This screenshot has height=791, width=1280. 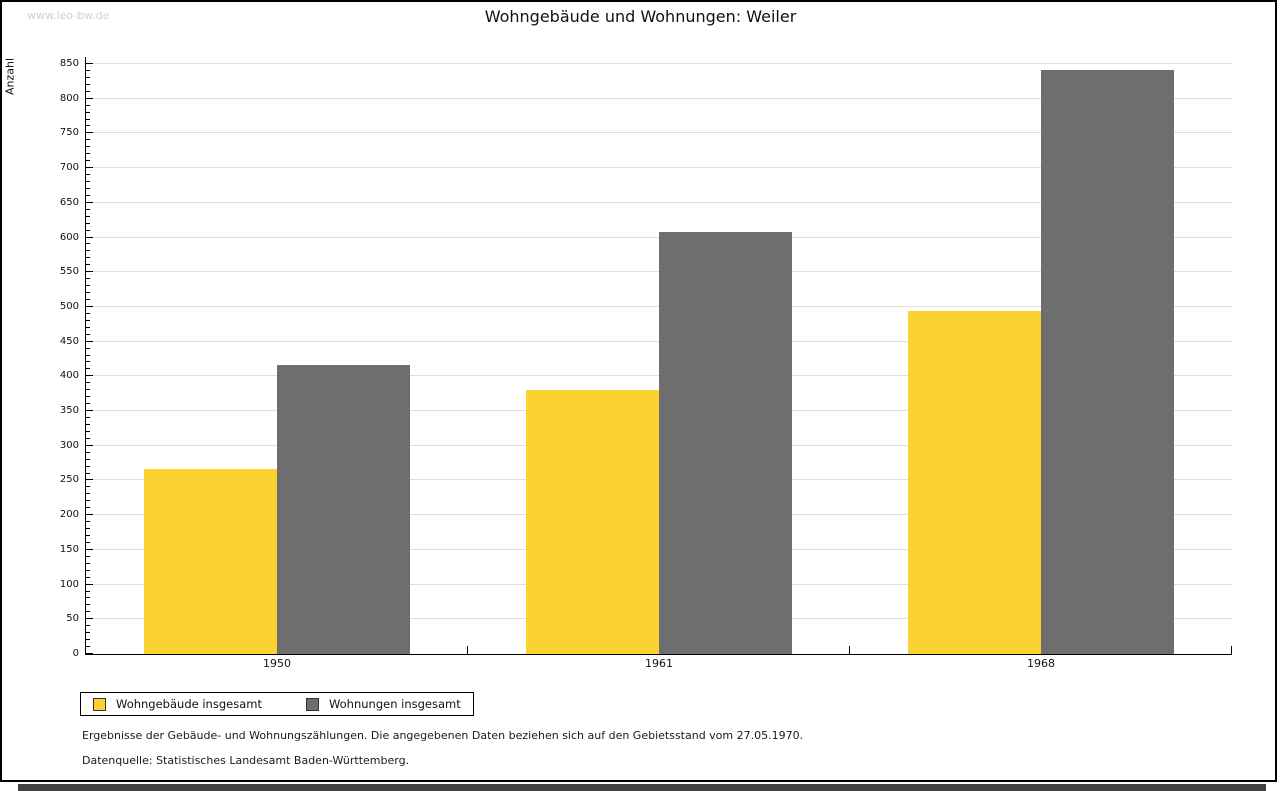 What do you see at coordinates (69, 549) in the screenshot?
I see `y-axis-tick-label: 150` at bounding box center [69, 549].